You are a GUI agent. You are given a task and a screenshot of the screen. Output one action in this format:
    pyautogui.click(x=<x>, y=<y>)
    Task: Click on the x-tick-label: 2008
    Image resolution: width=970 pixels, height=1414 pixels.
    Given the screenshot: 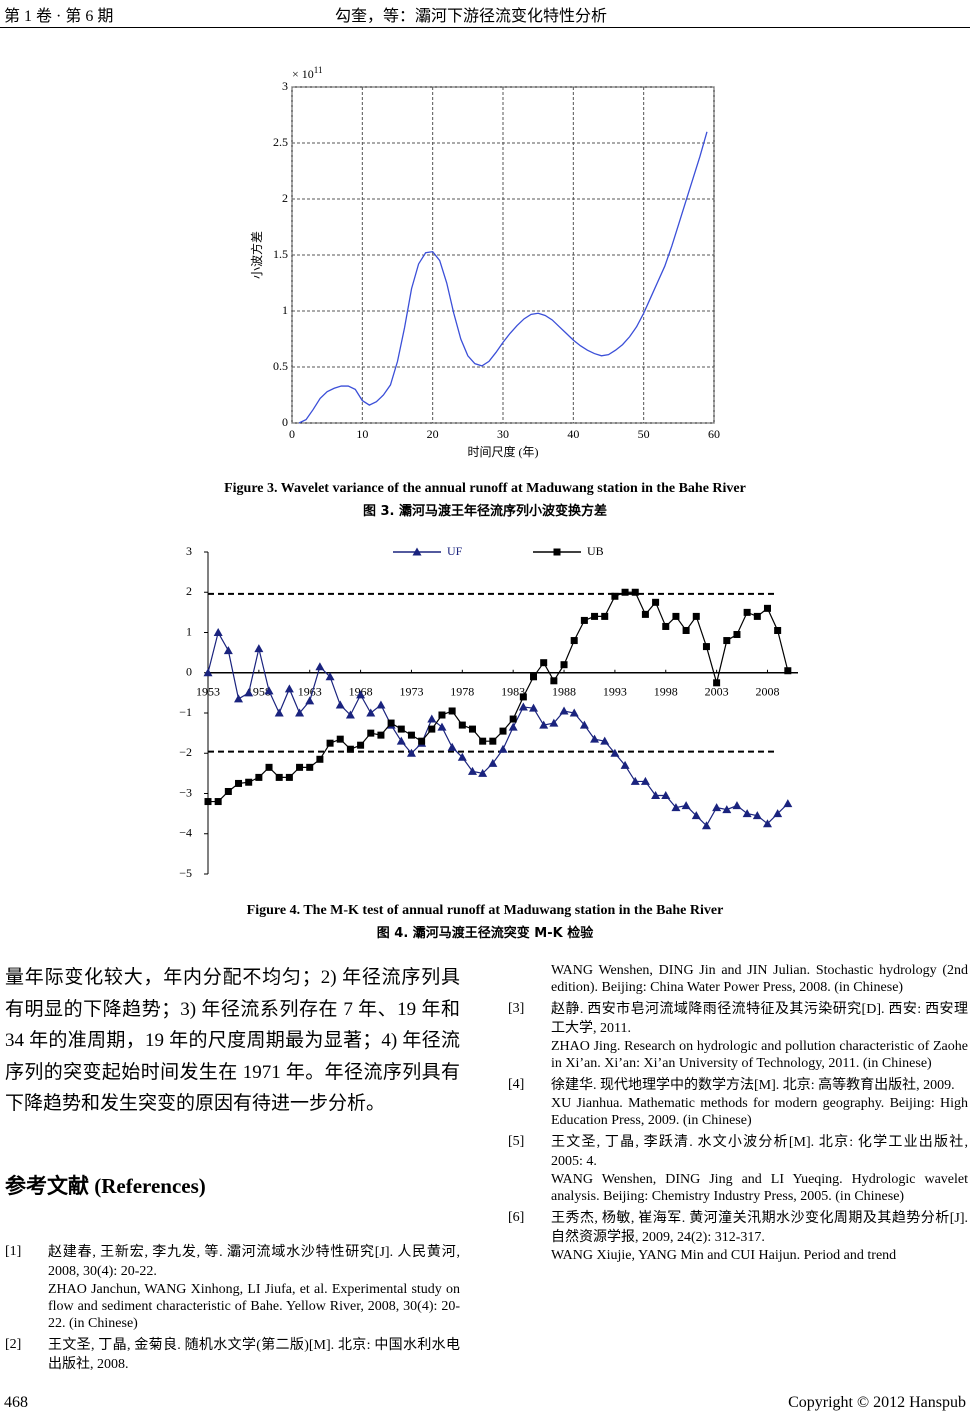 What is the action you would take?
    pyautogui.click(x=767, y=692)
    